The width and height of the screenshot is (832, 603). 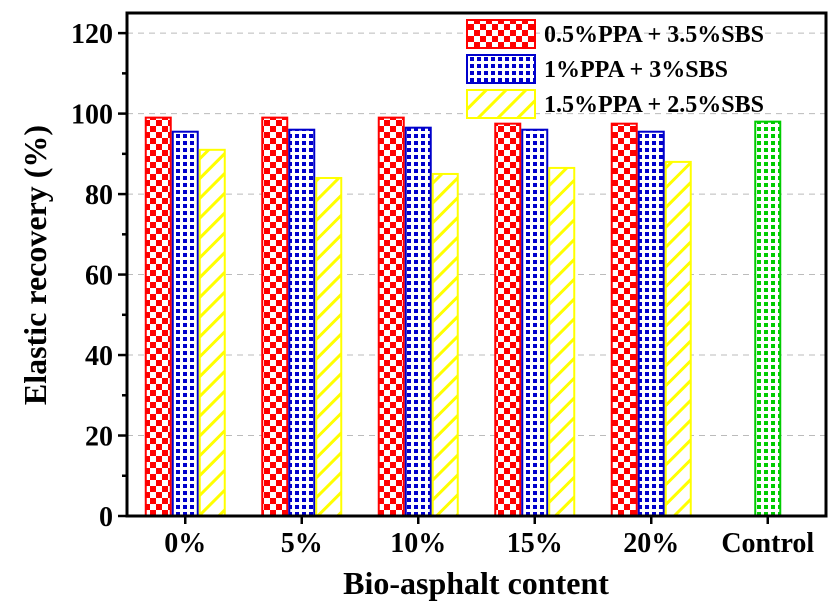 I want to click on x-tick-label: 5%, so click(x=302, y=543).